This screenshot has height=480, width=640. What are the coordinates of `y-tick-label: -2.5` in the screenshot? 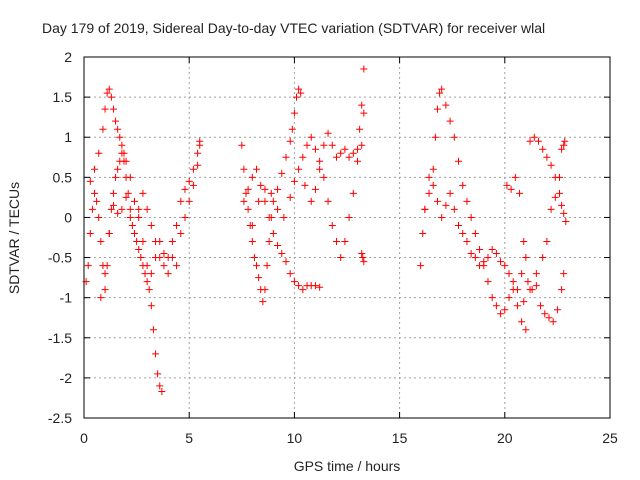 It's located at (60, 418).